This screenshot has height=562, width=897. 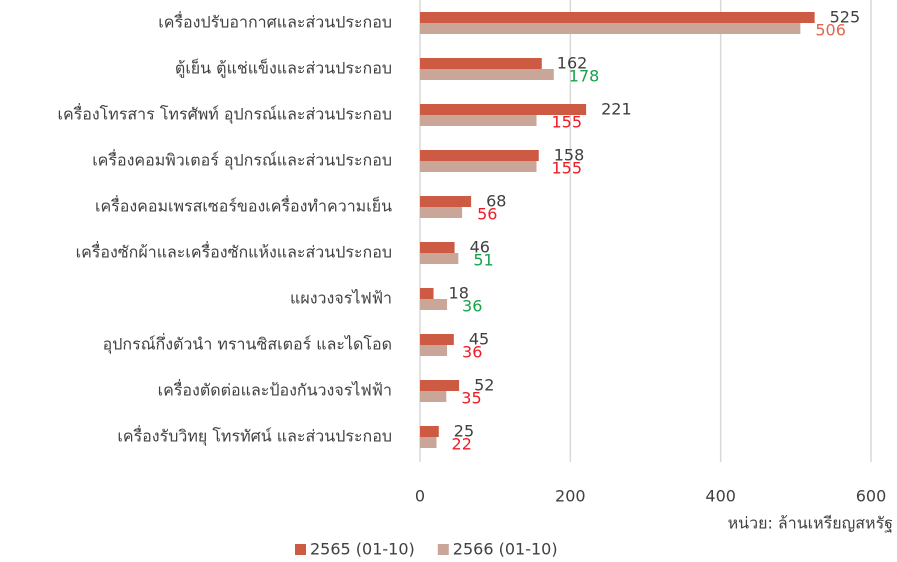 I want to click on value-label: 22, so click(x=462, y=444).